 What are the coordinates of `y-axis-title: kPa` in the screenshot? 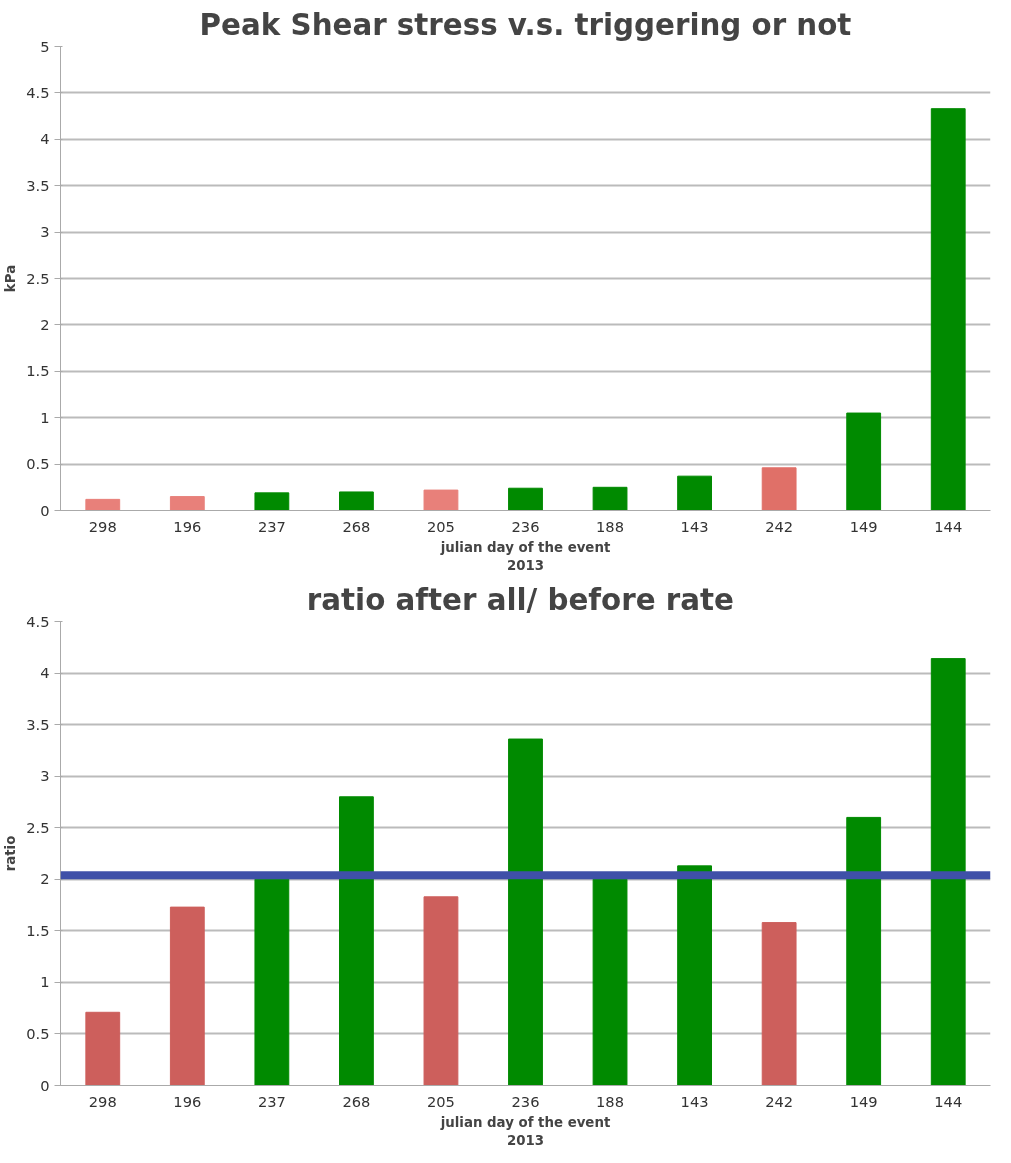 It's located at (11, 278).